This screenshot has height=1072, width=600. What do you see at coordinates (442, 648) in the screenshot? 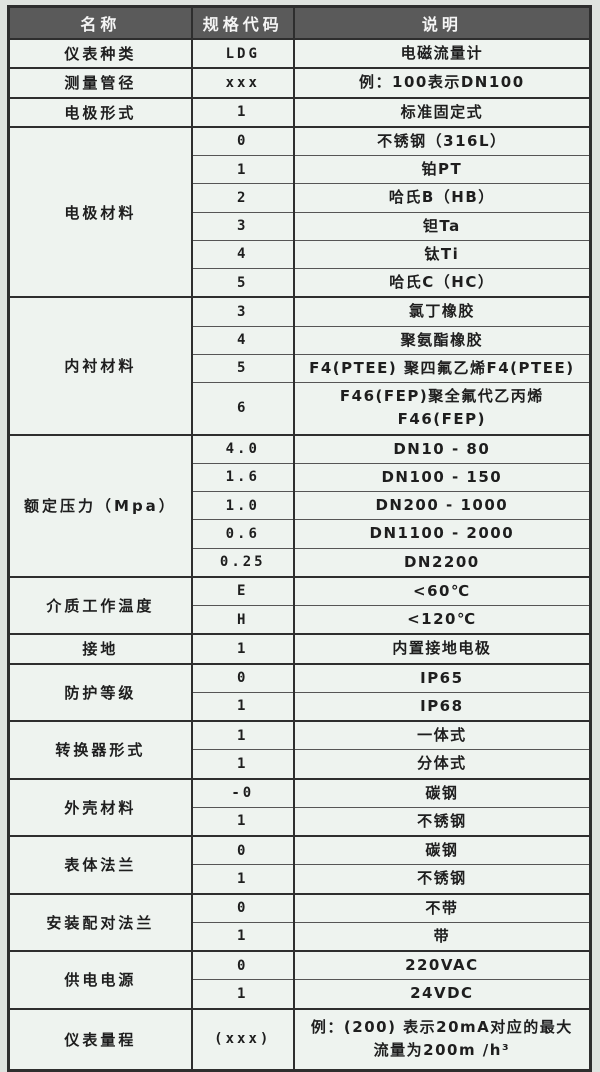
I see `desc-cell: 内置接地电极` at bounding box center [442, 648].